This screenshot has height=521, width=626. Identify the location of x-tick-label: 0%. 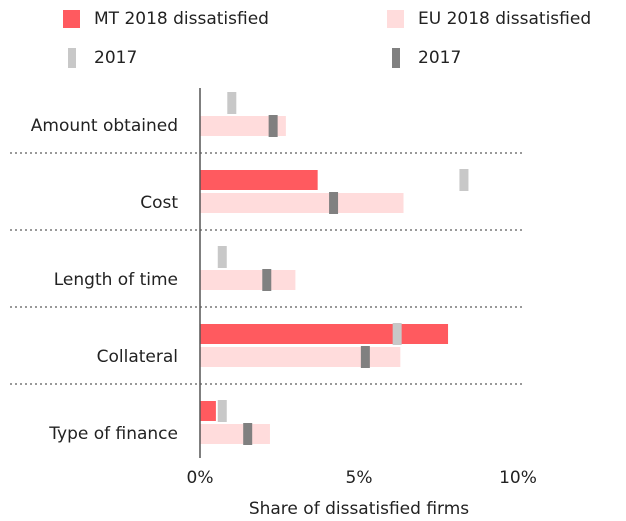
(200, 478).